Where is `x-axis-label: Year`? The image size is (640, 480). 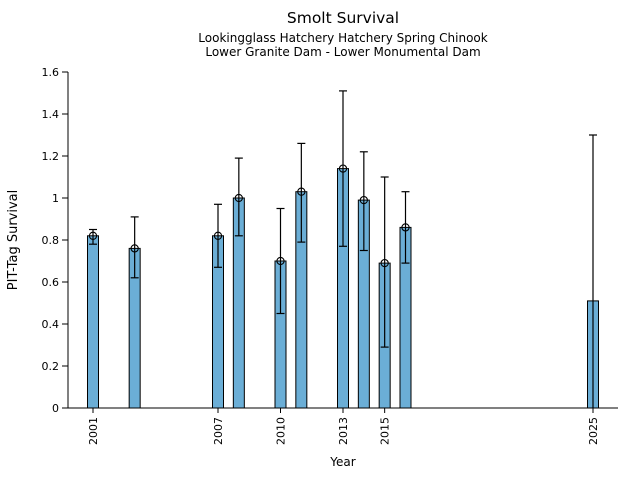 x-axis-label: Year is located at coordinates (342, 462).